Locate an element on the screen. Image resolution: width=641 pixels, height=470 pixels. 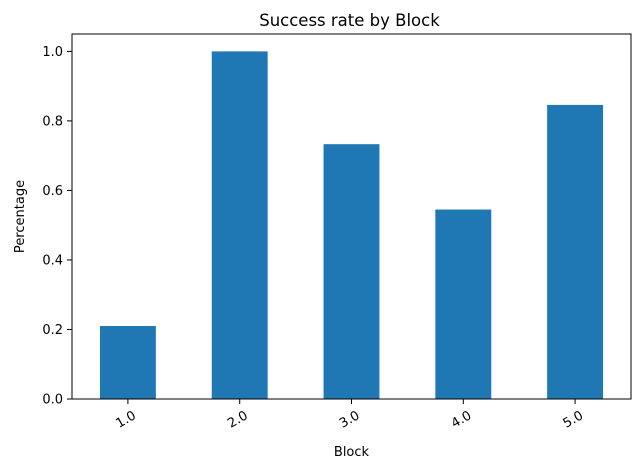
x-tick-label: 1.0 is located at coordinates (125, 419).